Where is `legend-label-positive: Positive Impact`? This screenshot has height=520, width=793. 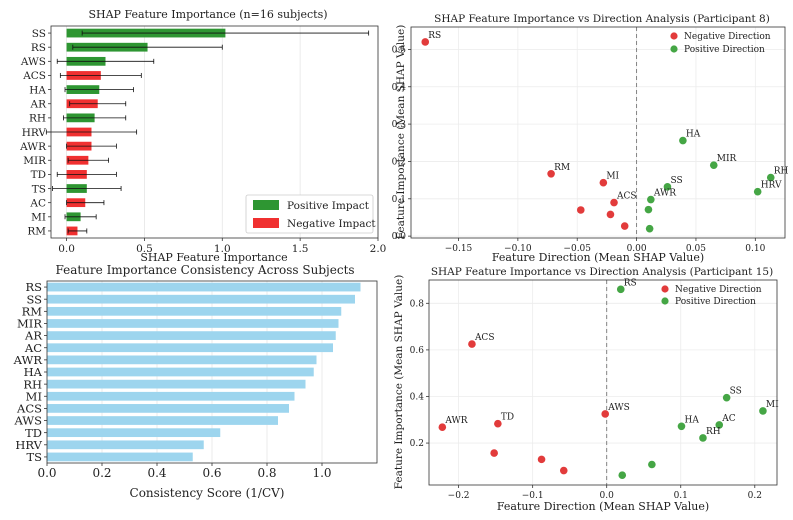
legend-label-positive: Positive Impact is located at coordinates (328, 206).